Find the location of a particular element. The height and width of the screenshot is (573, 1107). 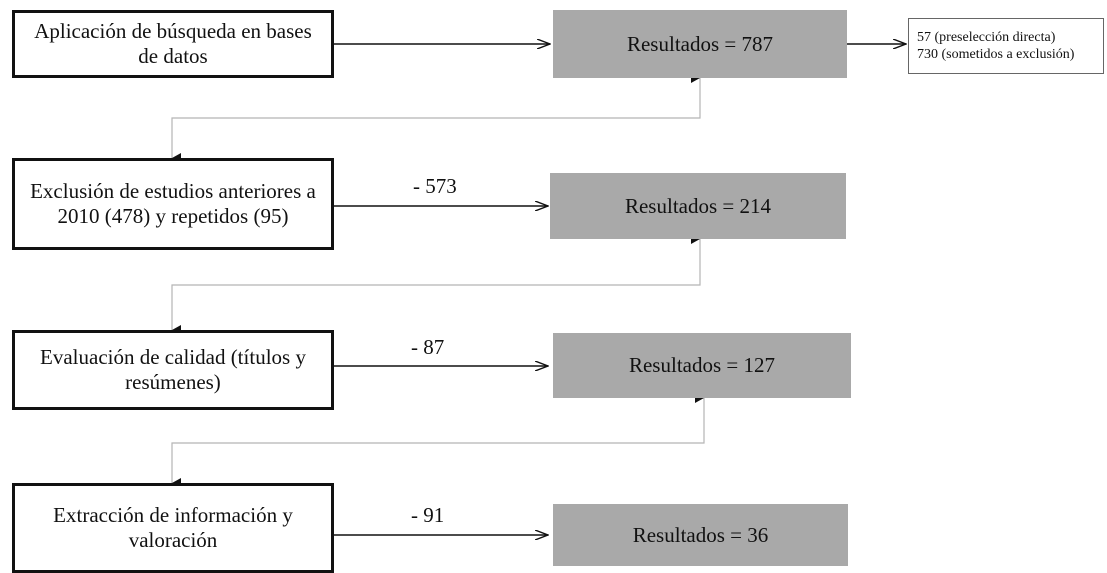

removed-count: - 91 is located at coordinates (428, 515).